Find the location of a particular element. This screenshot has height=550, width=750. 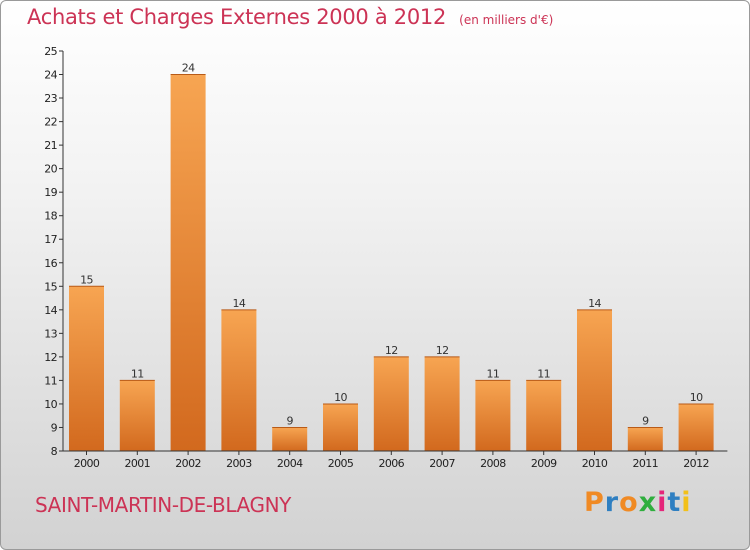

y-tick: 13 is located at coordinates (53, 333).